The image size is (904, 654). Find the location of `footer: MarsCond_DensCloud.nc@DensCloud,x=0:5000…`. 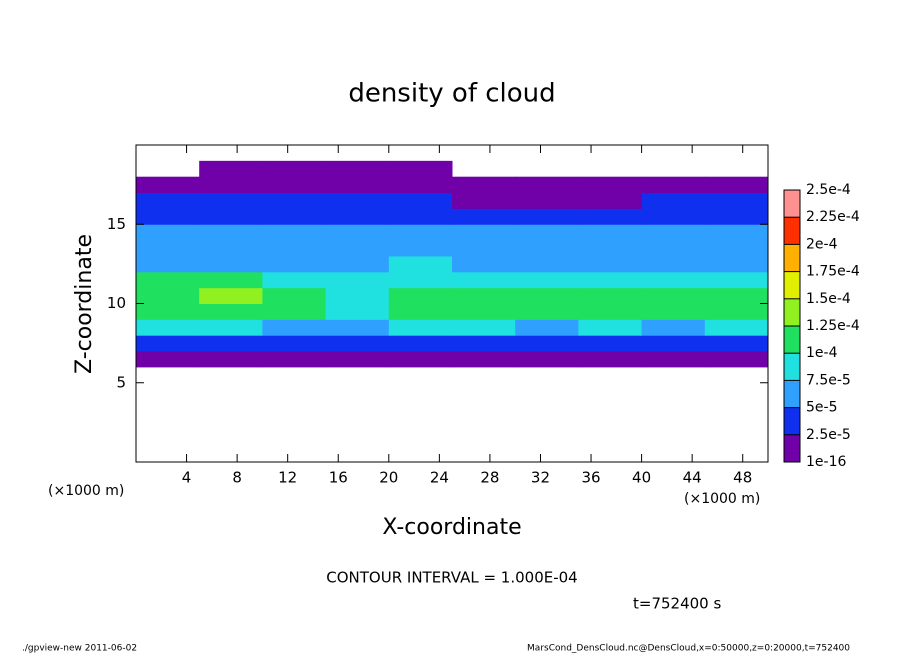

footer: MarsCond_DensCloud.nc@DensCloud,x=0:5000… is located at coordinates (688, 649).